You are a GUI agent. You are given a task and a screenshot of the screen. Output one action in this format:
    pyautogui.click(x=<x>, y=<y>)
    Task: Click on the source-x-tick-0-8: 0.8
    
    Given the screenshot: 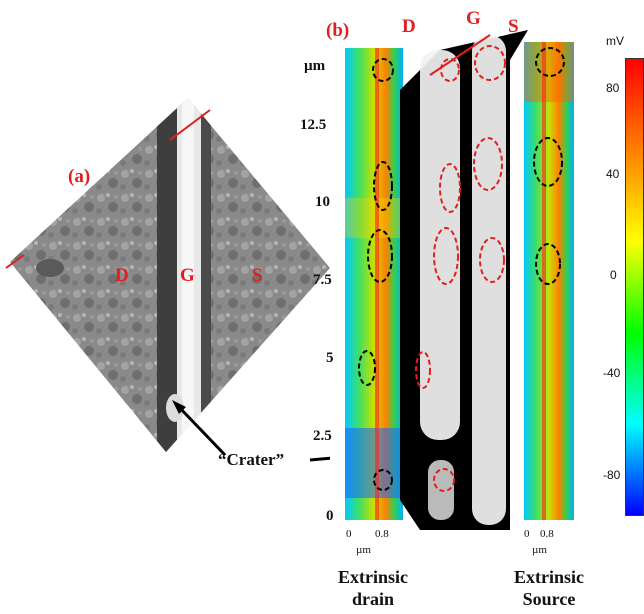 What is the action you would take?
    pyautogui.click(x=547, y=534)
    